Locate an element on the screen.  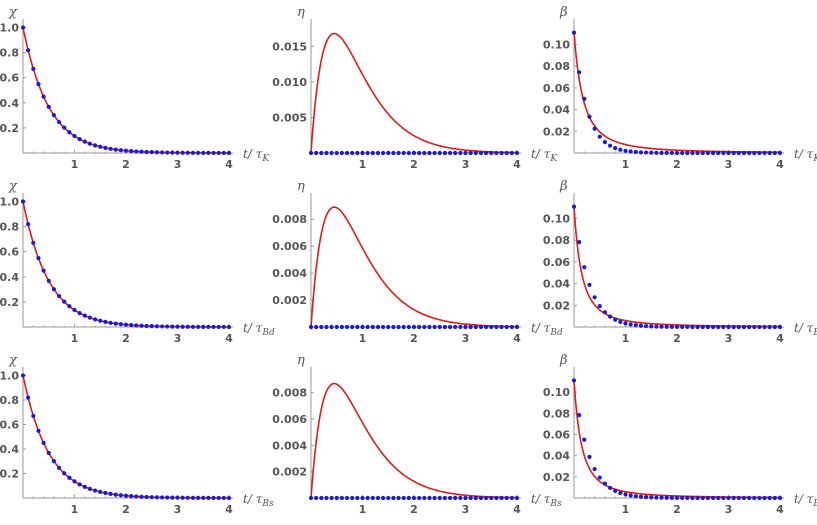
x-axis-label: t/ τBs is located at coordinates (258, 500).